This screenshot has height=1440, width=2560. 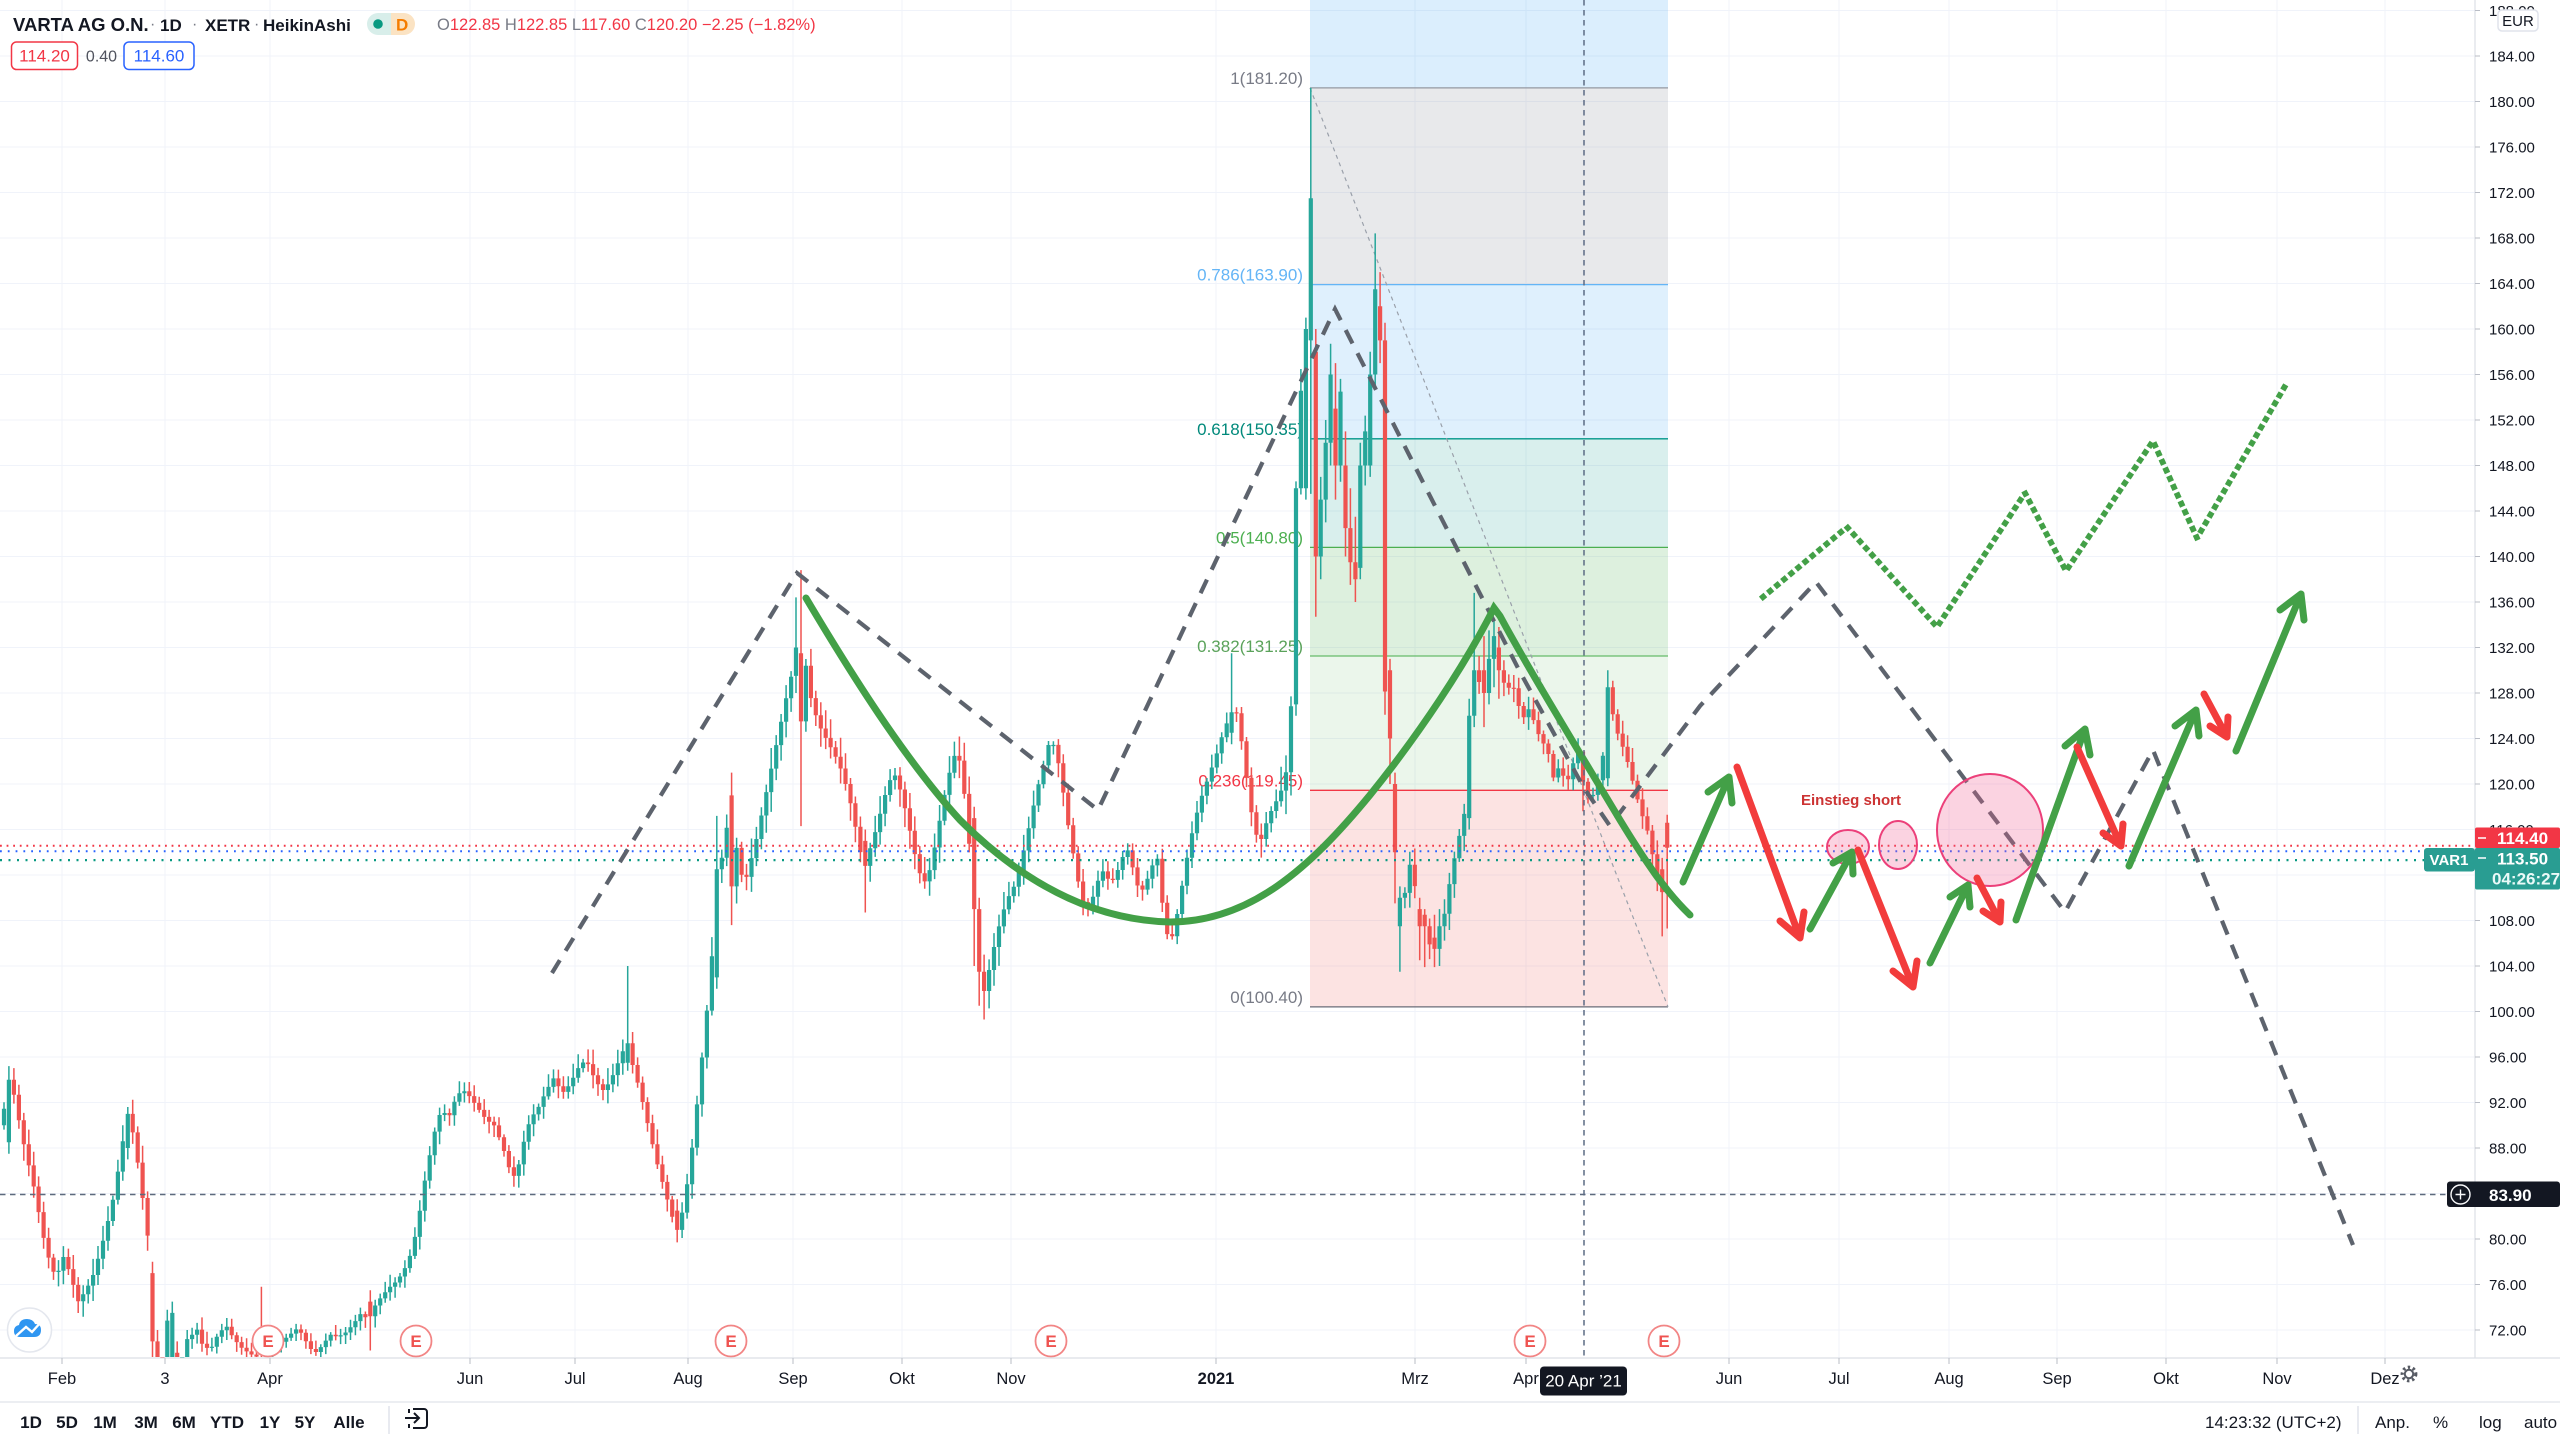 I want to click on svg-text: VARTA AG O.N., so click(x=81, y=24).